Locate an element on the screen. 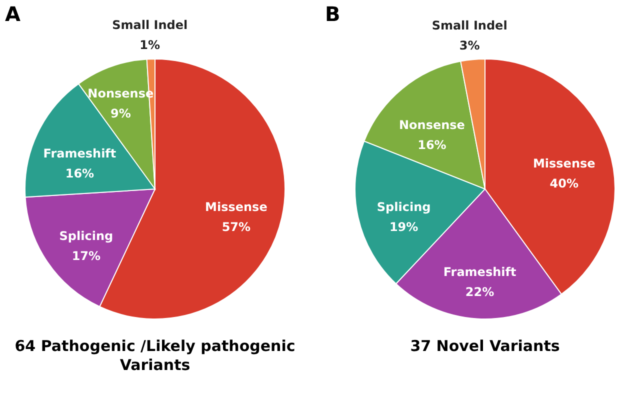 The width and height of the screenshot is (634, 410). chart-title: B is located at coordinates (332, 14).